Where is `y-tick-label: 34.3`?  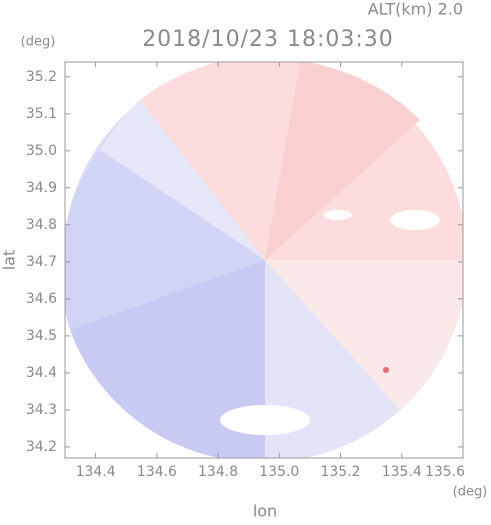 y-tick-label: 34.3 is located at coordinates (41, 410).